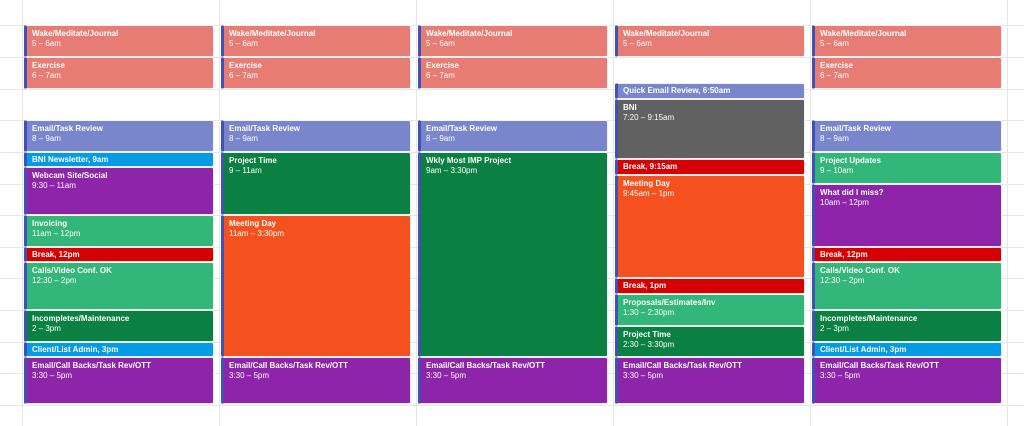  Describe the element at coordinates (907, 168) in the screenshot. I see `calendar-event: Project Updates 9 – 10am` at that location.